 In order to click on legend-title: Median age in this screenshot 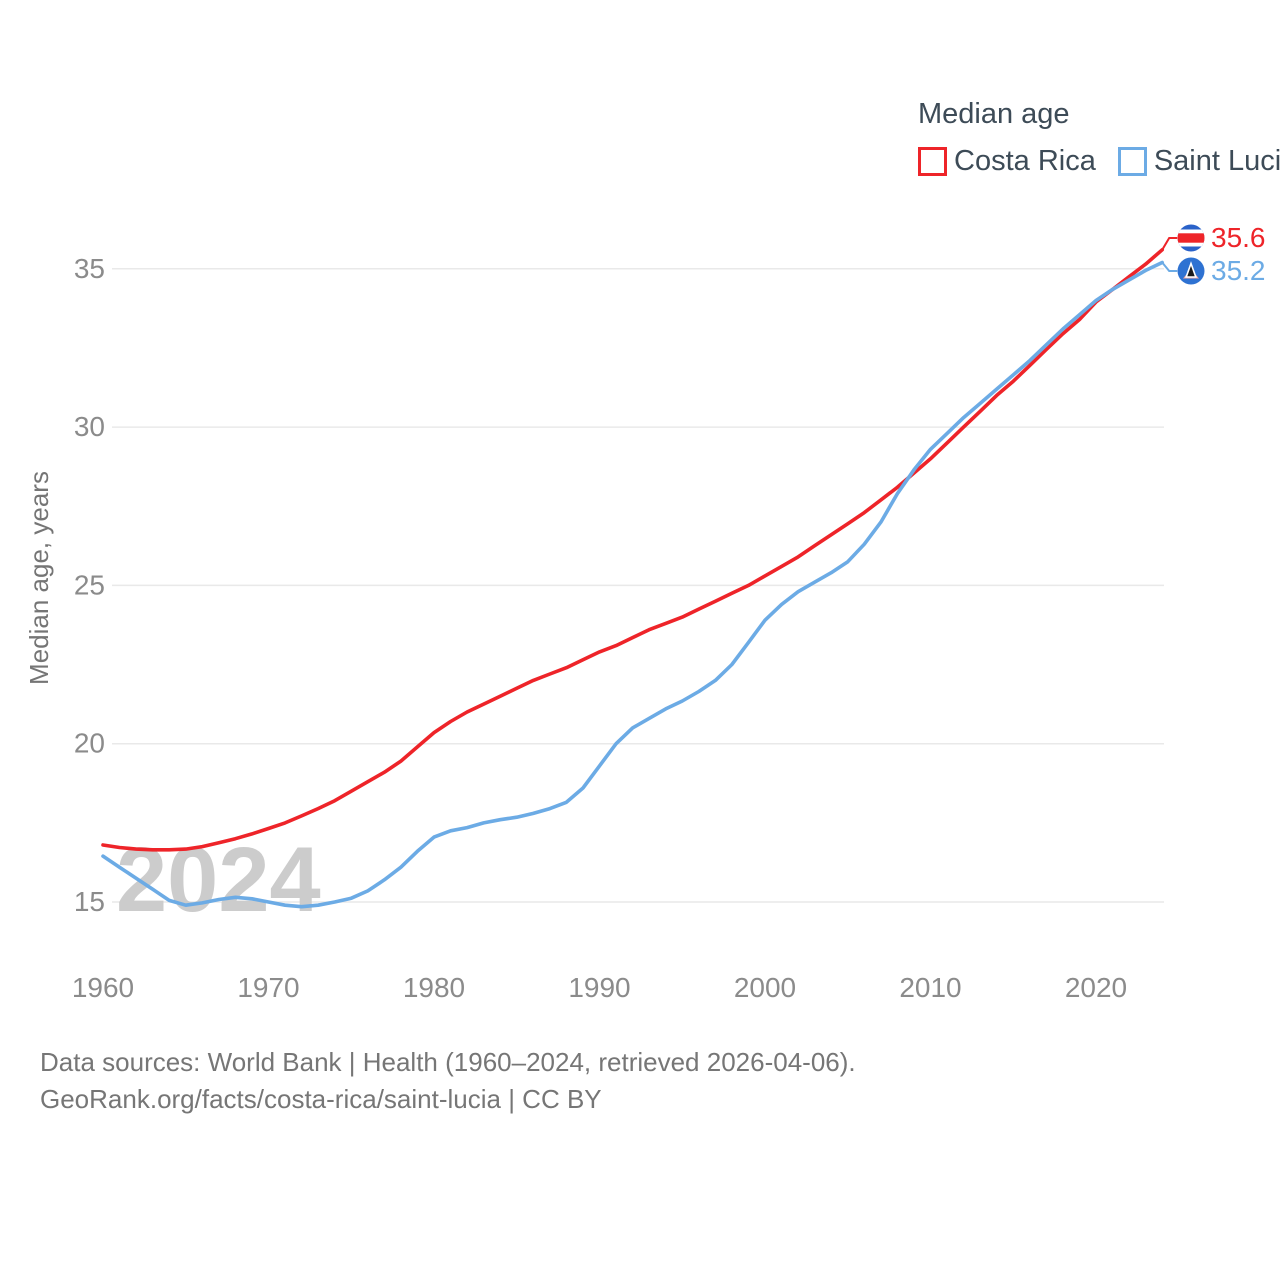, I will do `click(994, 114)`.